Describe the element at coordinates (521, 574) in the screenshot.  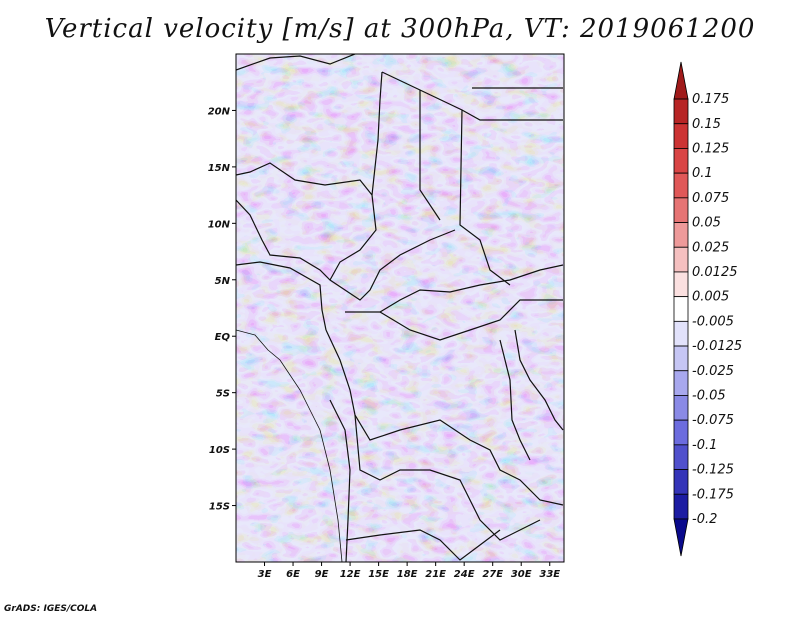
I see `lon-tick-label: 30E` at that location.